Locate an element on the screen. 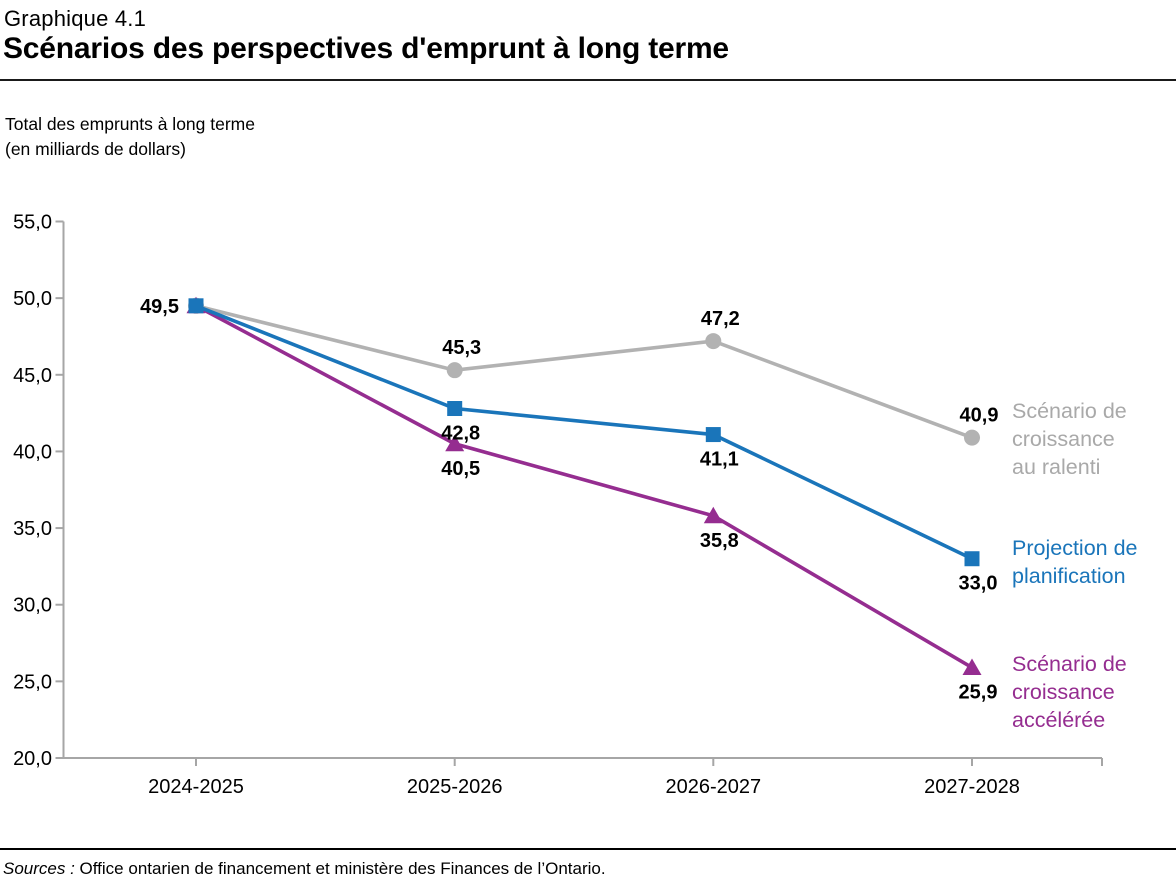 The width and height of the screenshot is (1176, 888). point-value-label: 40,9 is located at coordinates (979, 416).